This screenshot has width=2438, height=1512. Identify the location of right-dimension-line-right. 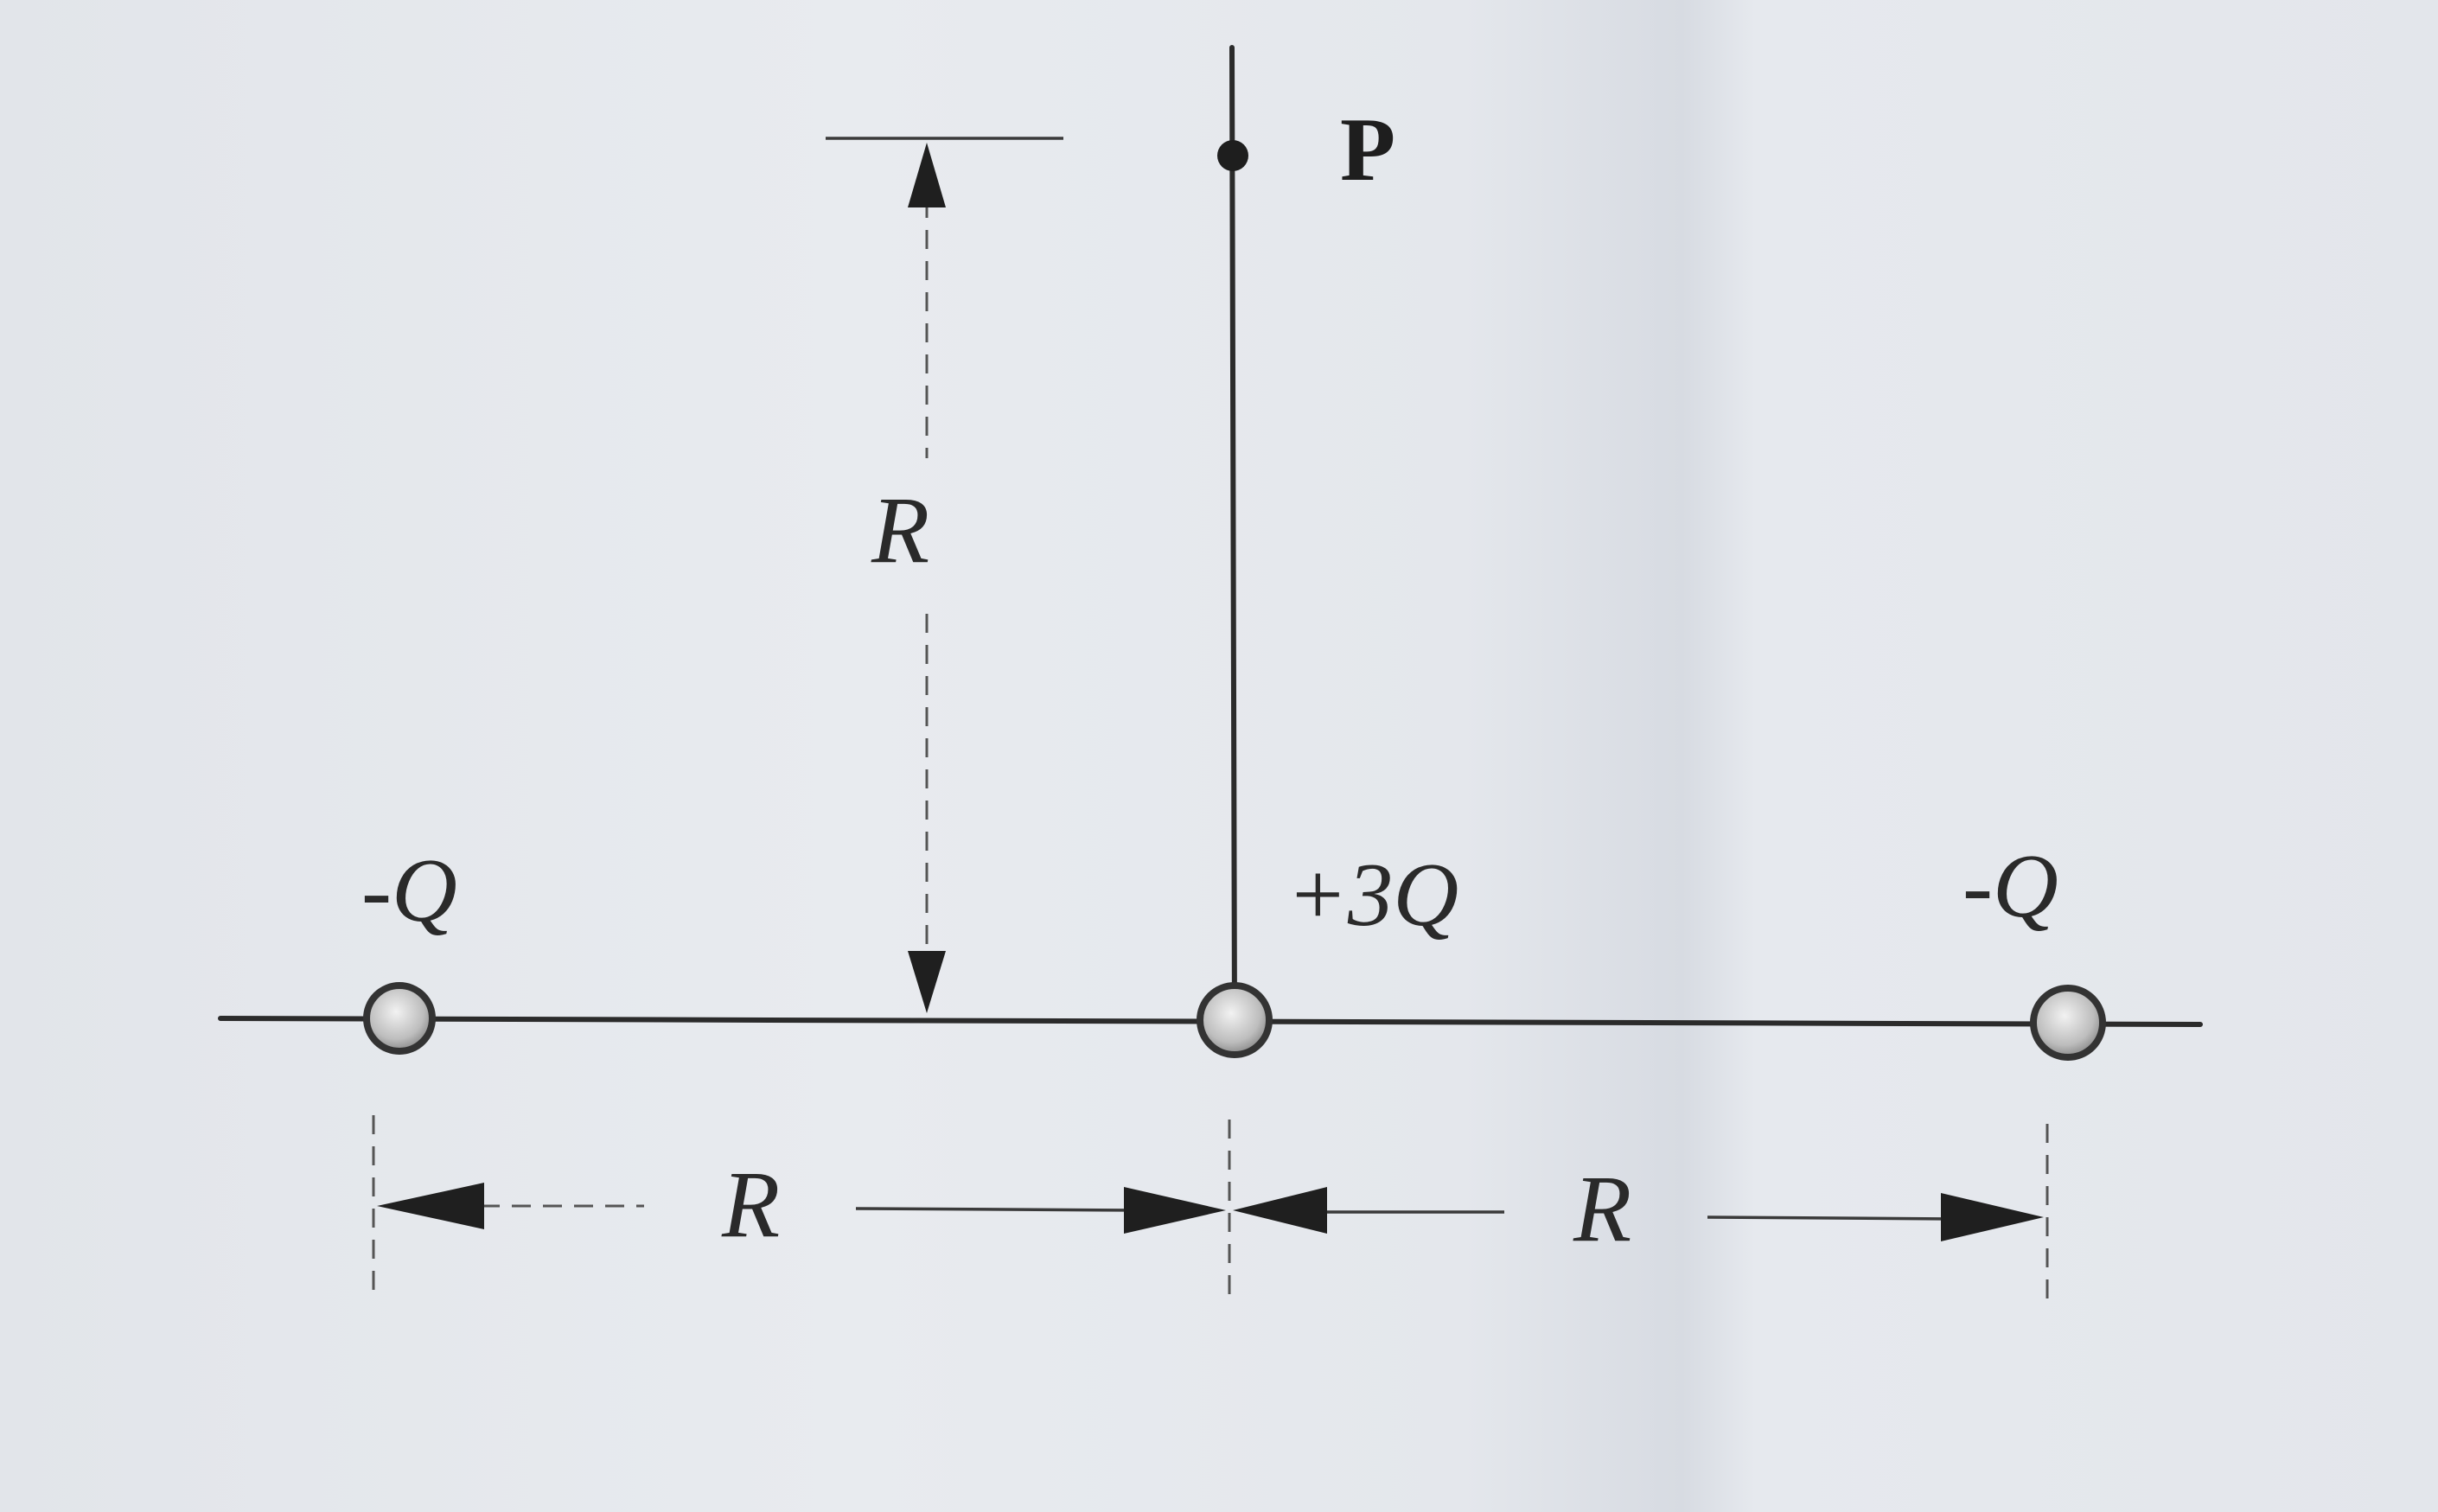
(1831, 1218).